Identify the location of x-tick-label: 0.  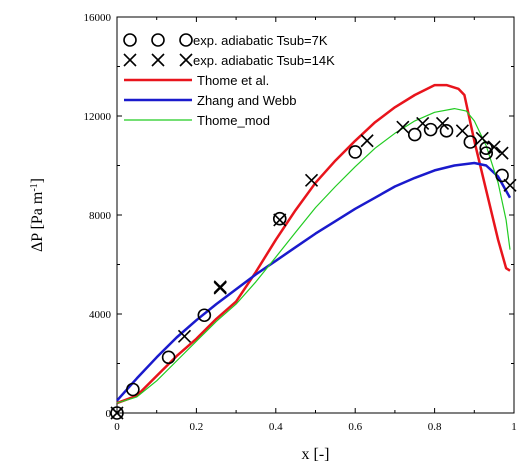
(117, 427).